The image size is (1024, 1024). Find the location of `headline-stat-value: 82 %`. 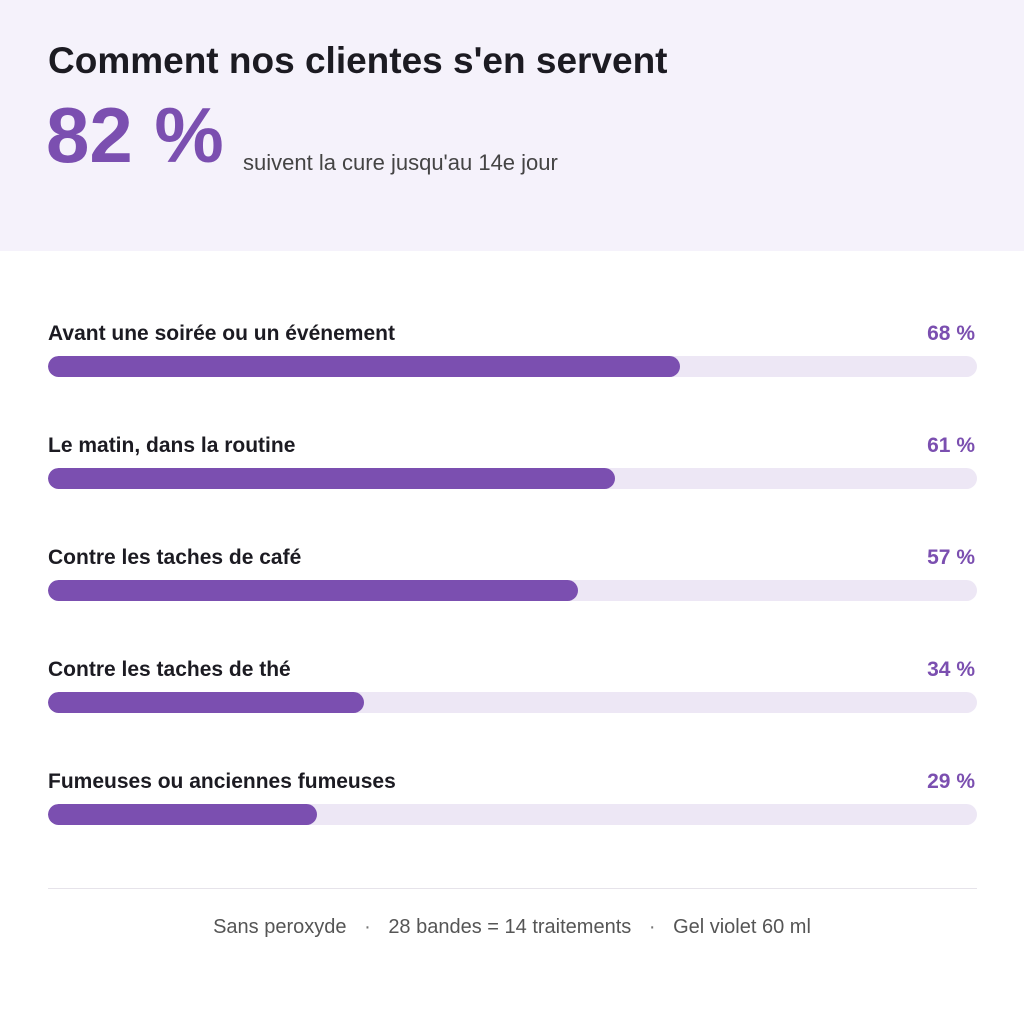

headline-stat-value: 82 % is located at coordinates (135, 135).